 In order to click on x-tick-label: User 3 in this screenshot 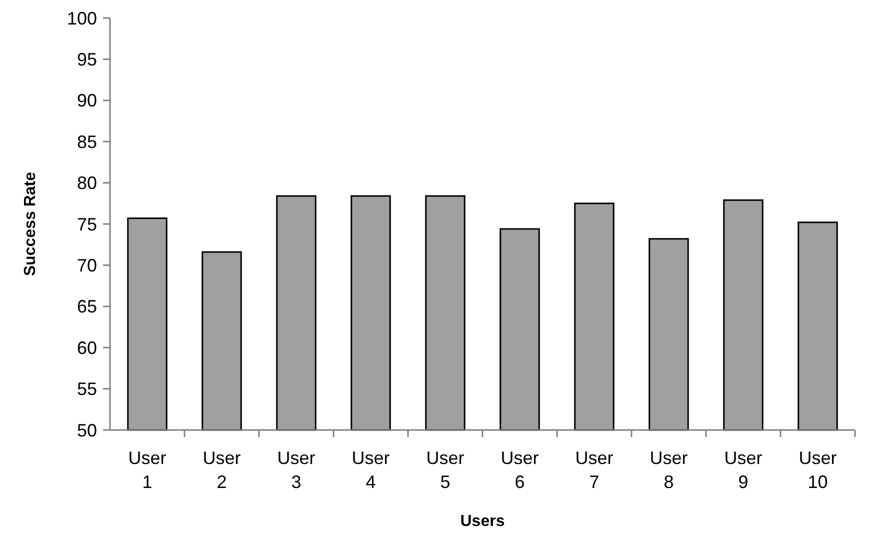, I will do `click(296, 470)`.